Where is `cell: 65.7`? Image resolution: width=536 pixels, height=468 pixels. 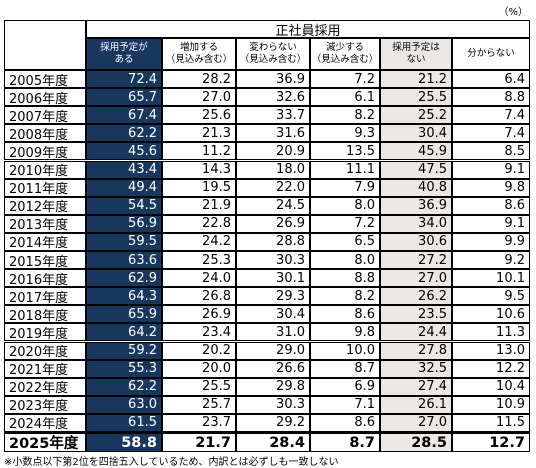 cell: 65.7 is located at coordinates (124, 97).